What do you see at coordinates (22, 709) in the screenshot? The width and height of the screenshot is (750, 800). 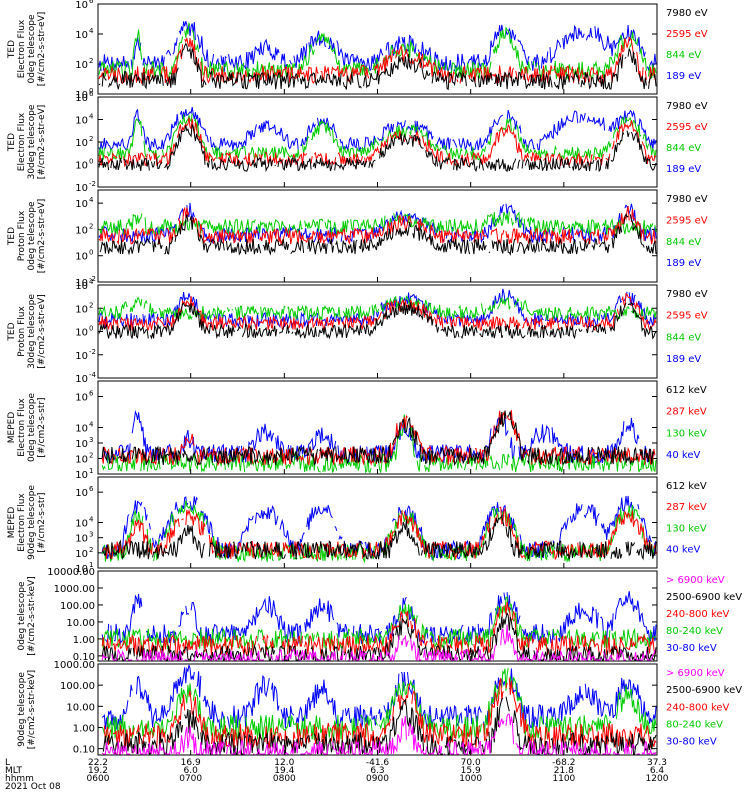 I see `y-axis-label: 90deg telescope` at bounding box center [22, 709].